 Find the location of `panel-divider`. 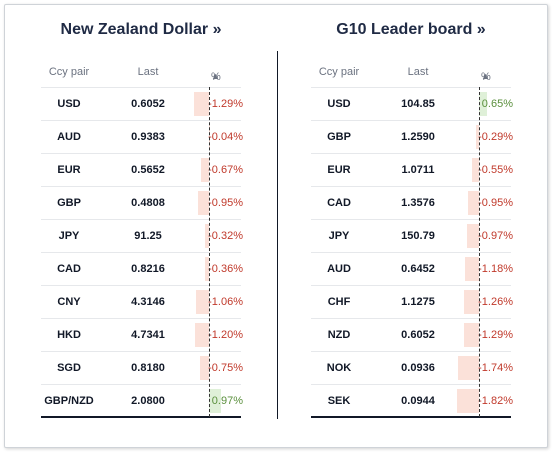

panel-divider is located at coordinates (277, 235).